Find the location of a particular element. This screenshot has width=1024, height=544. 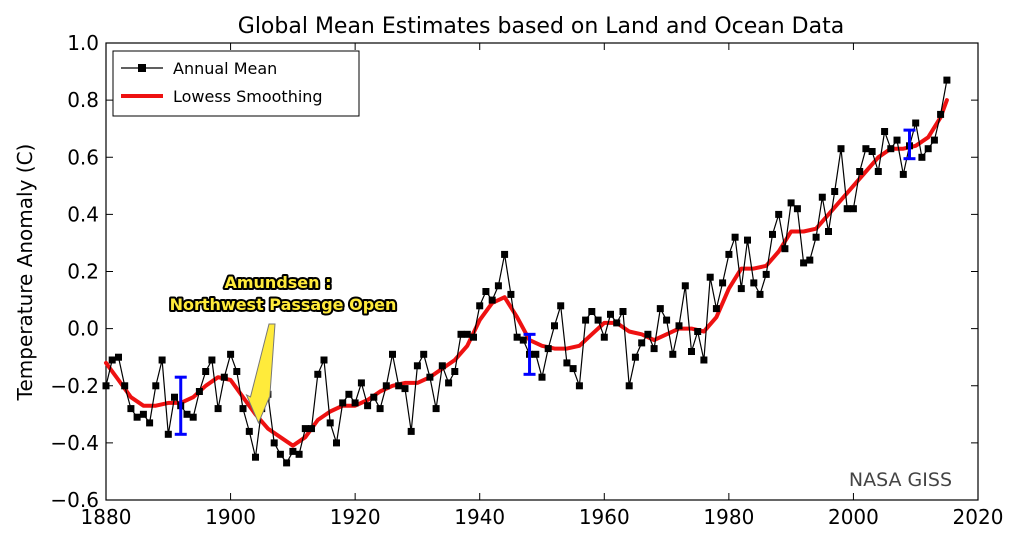

y-tick-label: 0.0 is located at coordinates (83, 329).